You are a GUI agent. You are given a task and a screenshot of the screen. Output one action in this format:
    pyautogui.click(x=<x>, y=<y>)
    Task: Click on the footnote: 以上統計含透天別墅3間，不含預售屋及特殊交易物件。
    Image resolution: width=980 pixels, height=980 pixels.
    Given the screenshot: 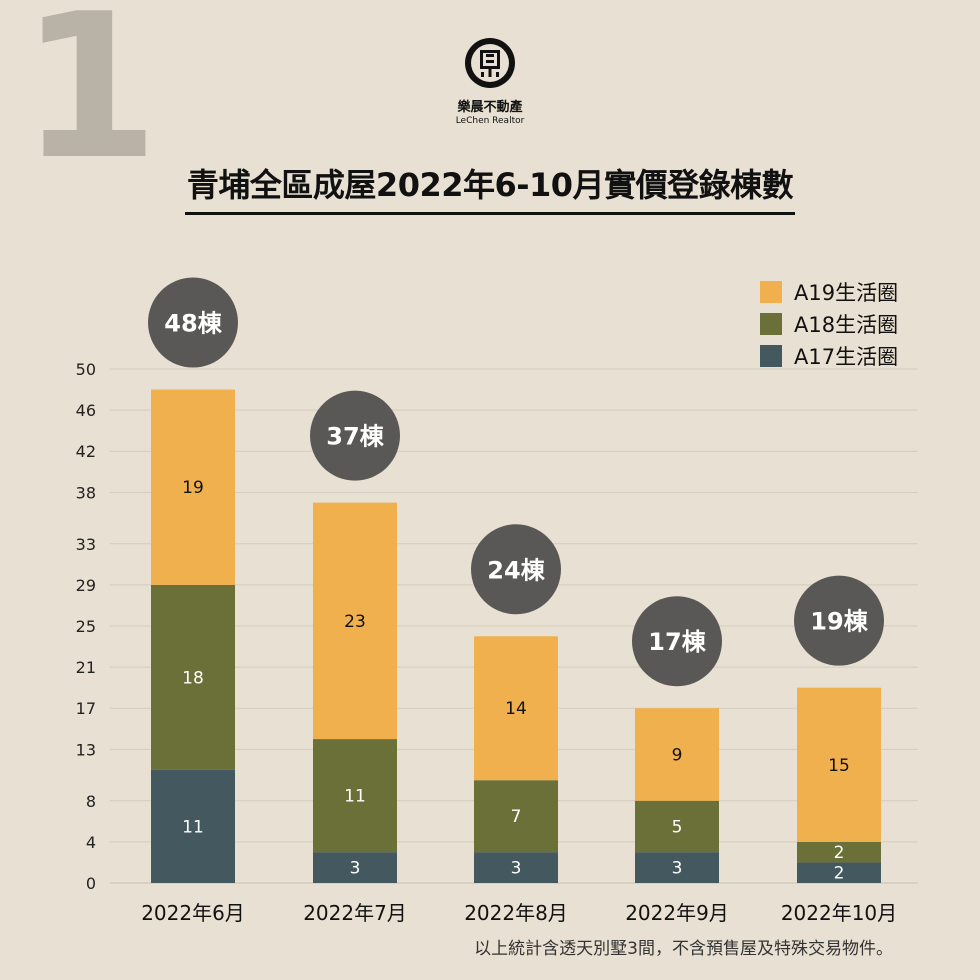 What is the action you would take?
    pyautogui.click(x=683, y=949)
    